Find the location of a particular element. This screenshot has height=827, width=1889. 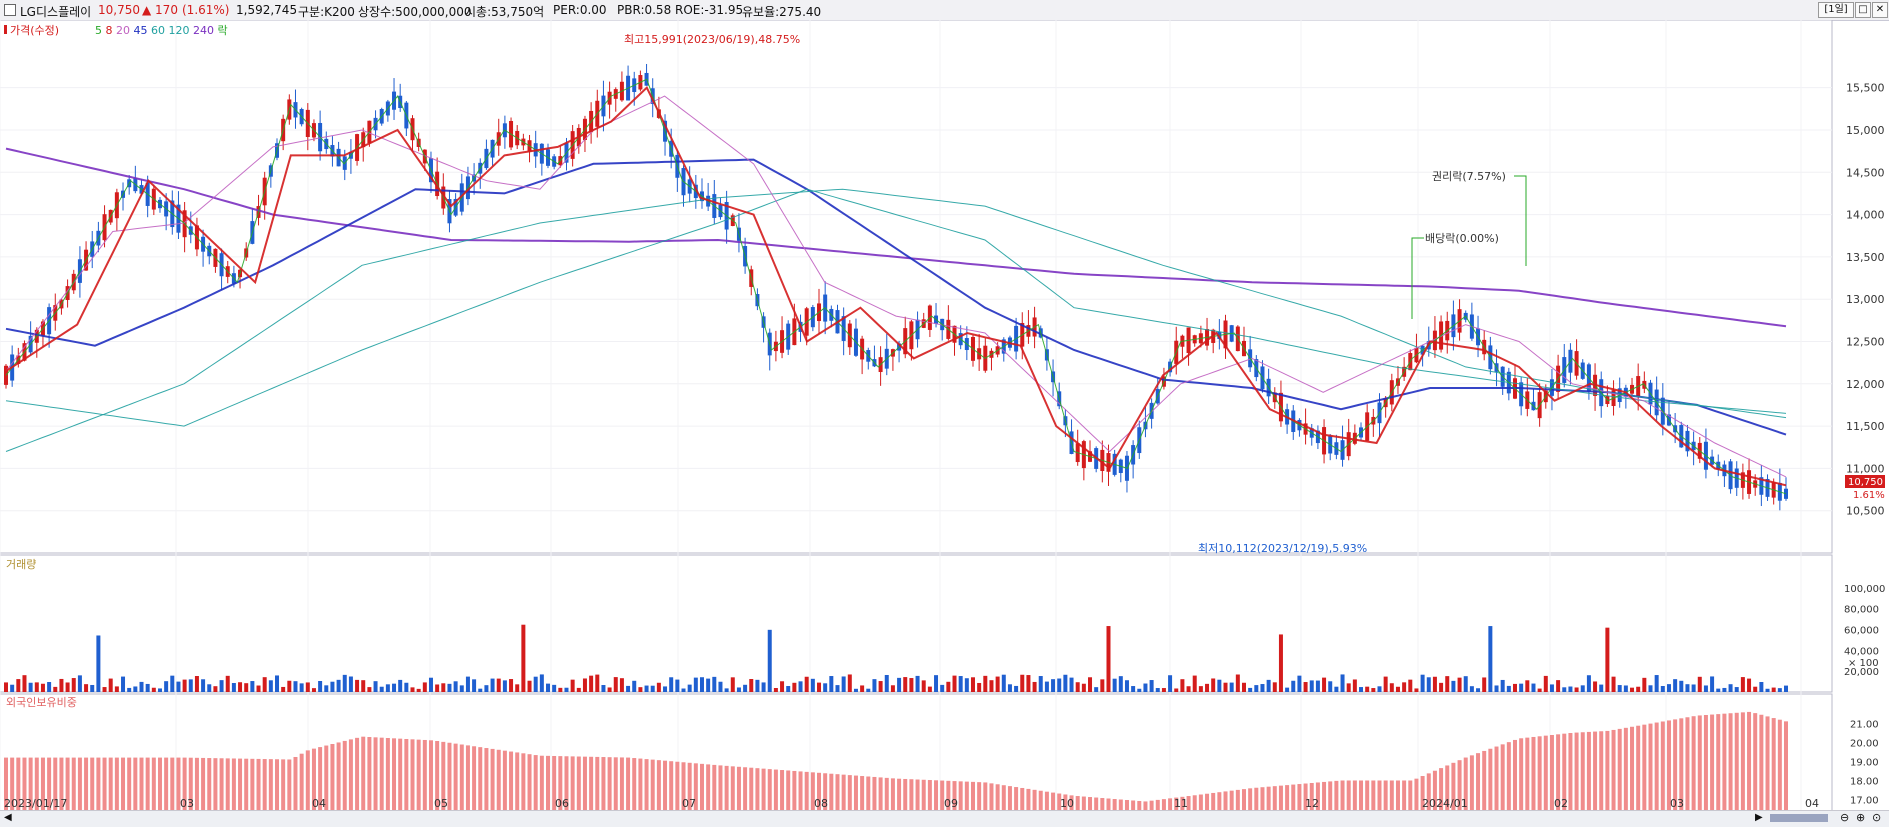

foreign-marks is located at coordinates (896, 761).